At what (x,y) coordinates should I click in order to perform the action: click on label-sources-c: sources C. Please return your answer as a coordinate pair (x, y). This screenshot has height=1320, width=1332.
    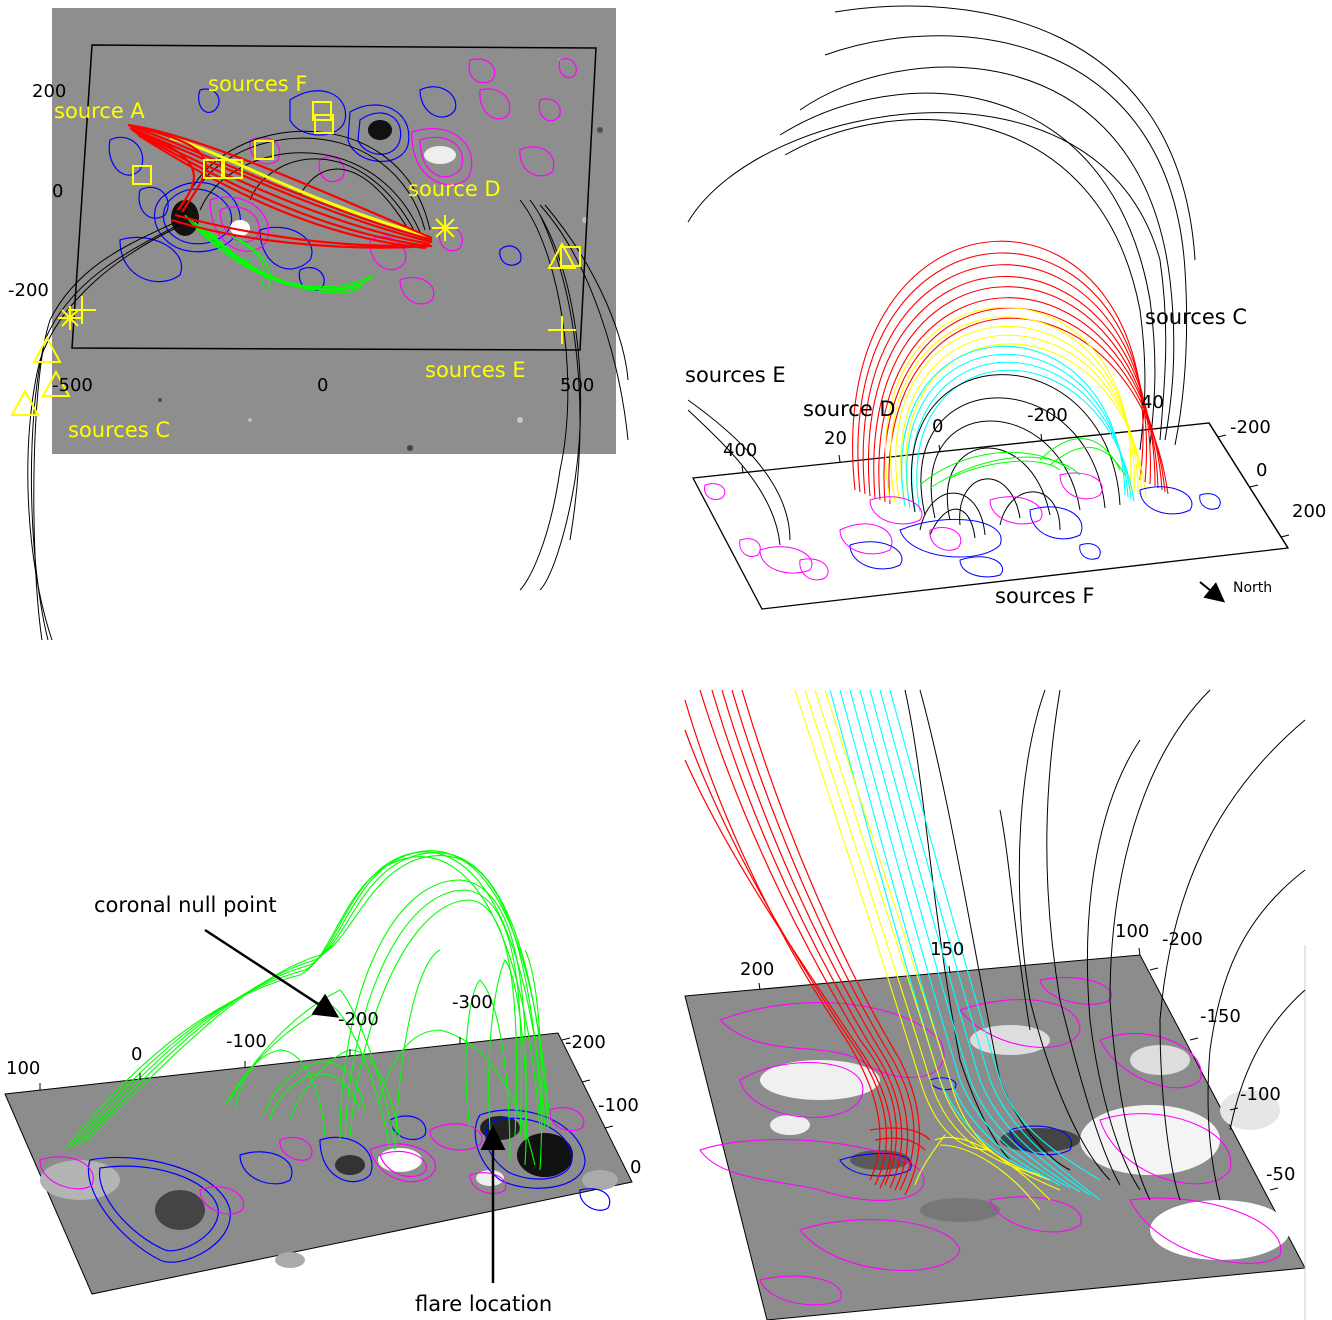
    Looking at the image, I should click on (119, 430).